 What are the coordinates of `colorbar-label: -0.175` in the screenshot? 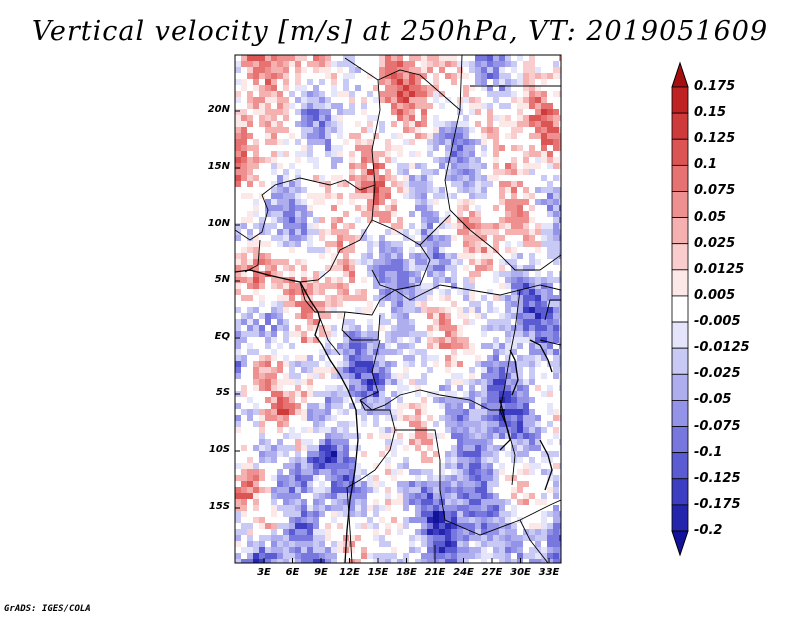 It's located at (717, 504).